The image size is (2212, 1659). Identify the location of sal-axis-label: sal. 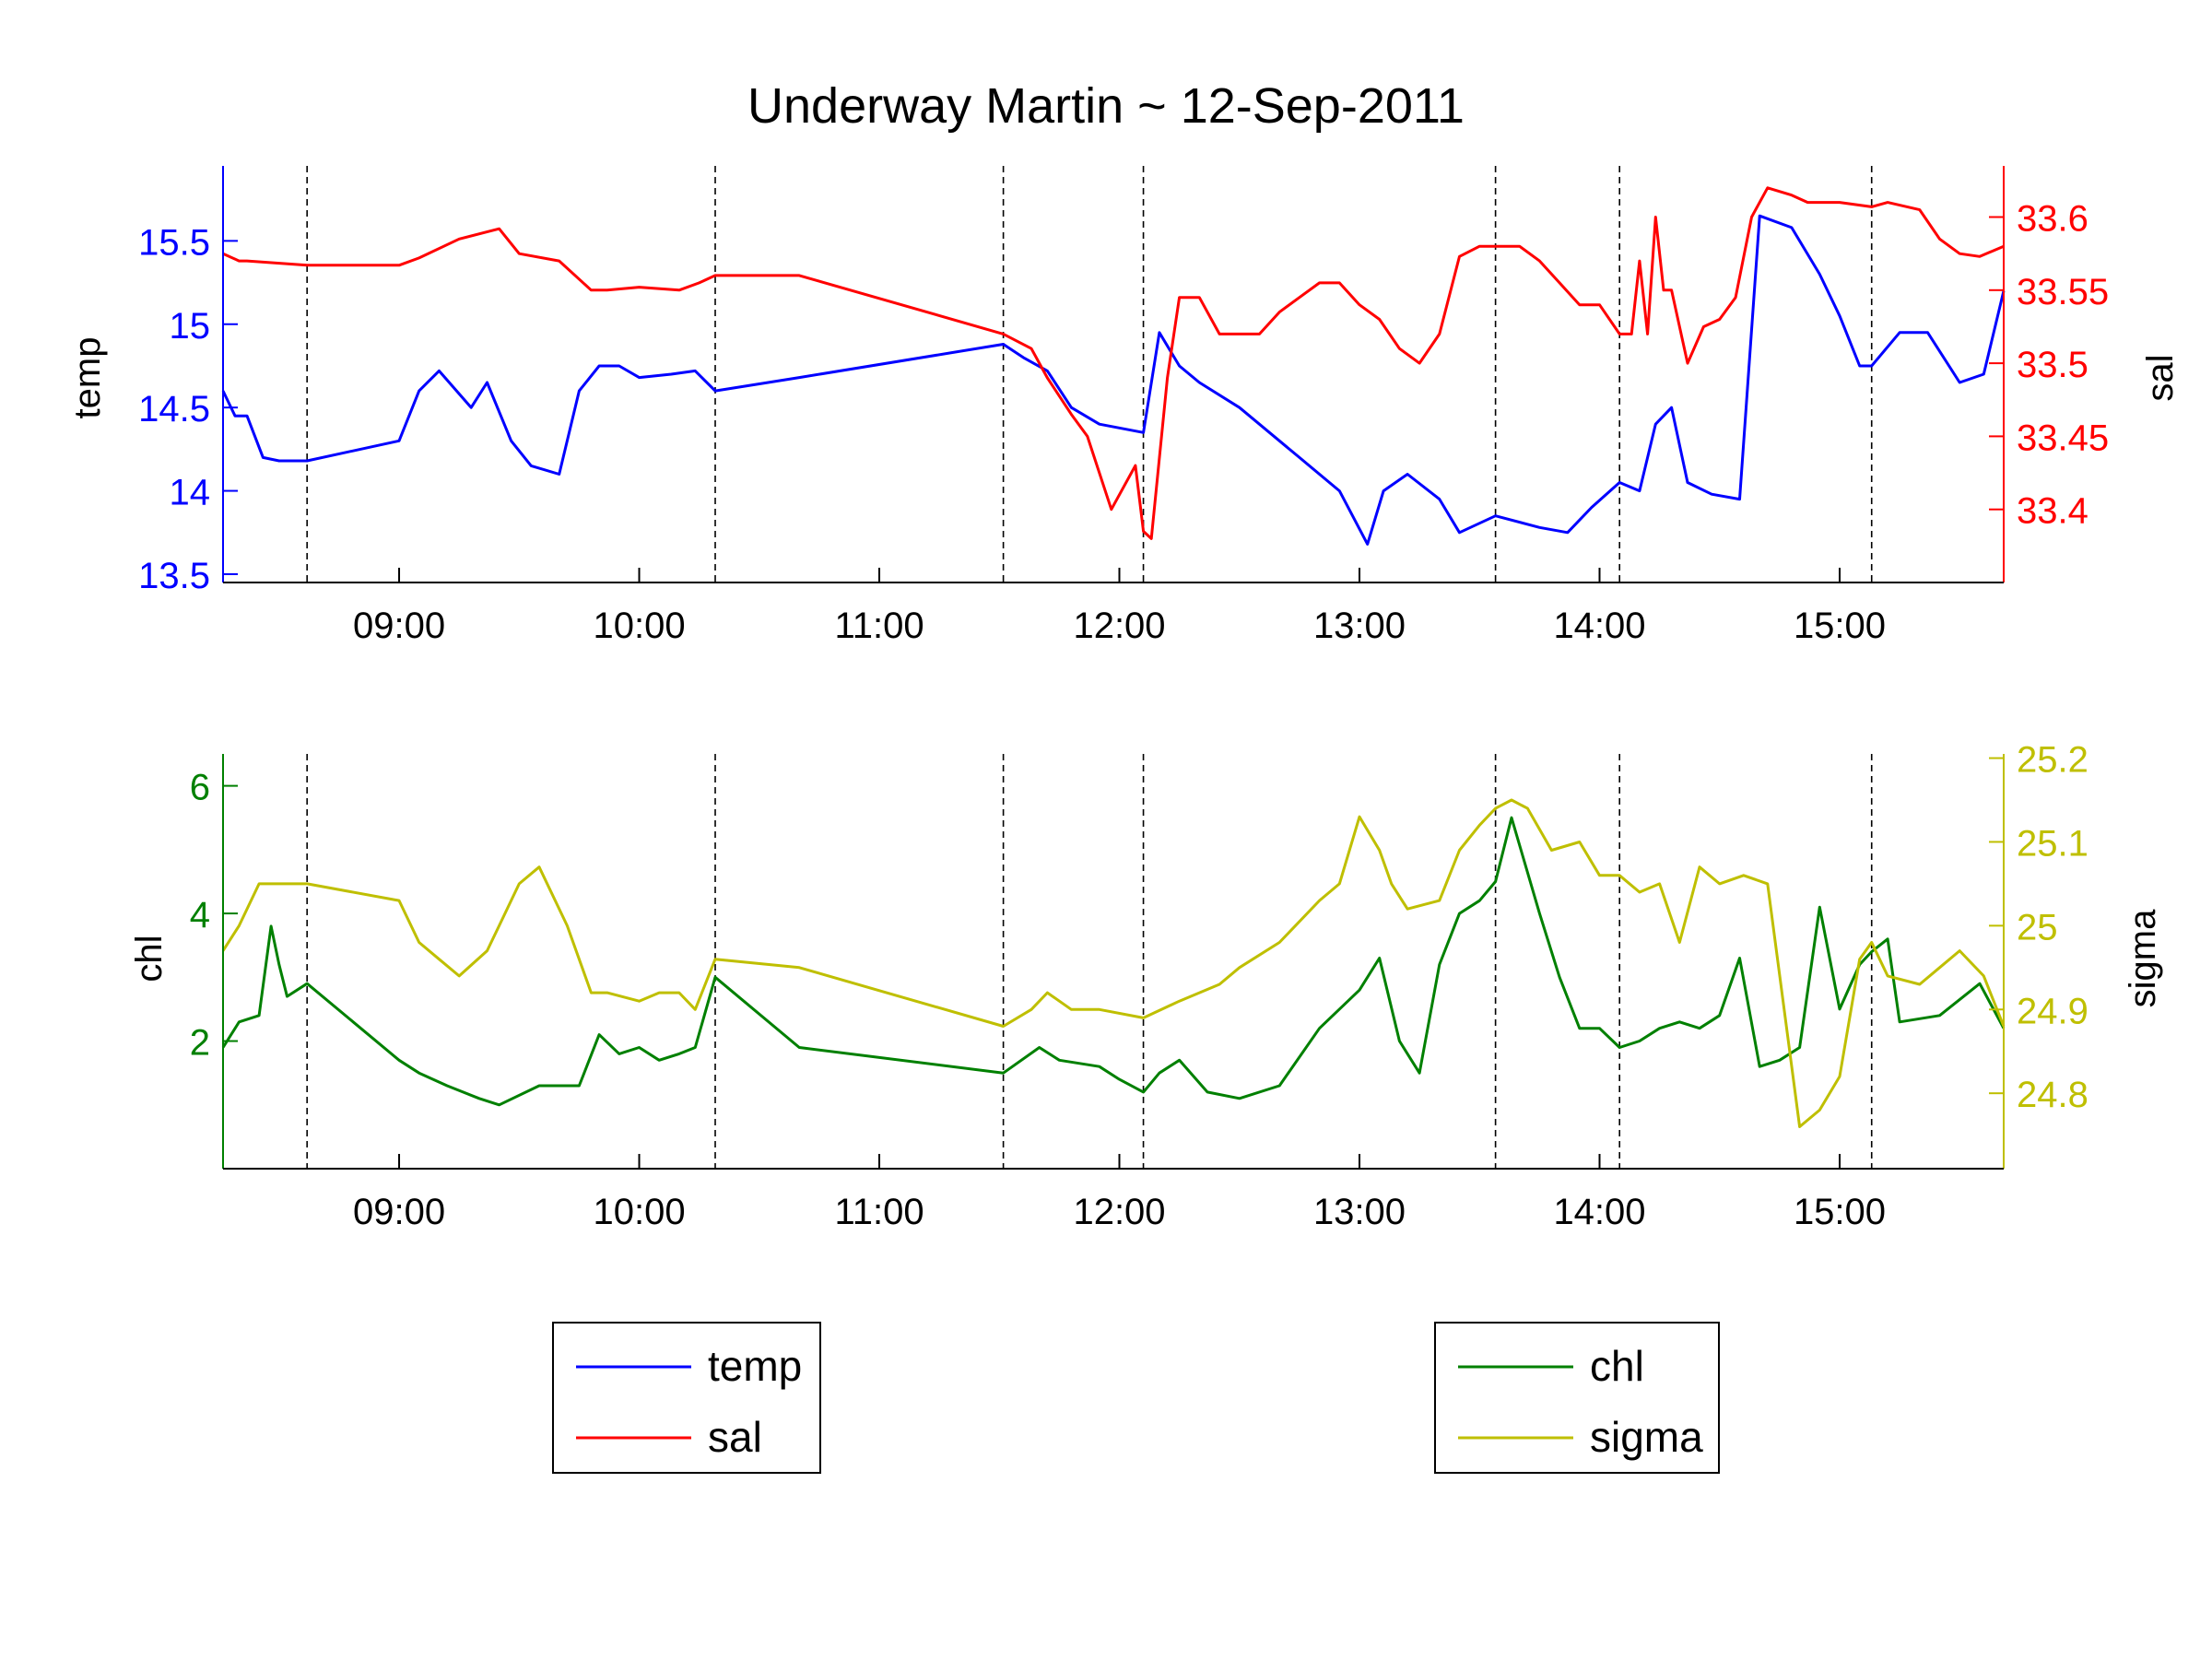
(2160, 377).